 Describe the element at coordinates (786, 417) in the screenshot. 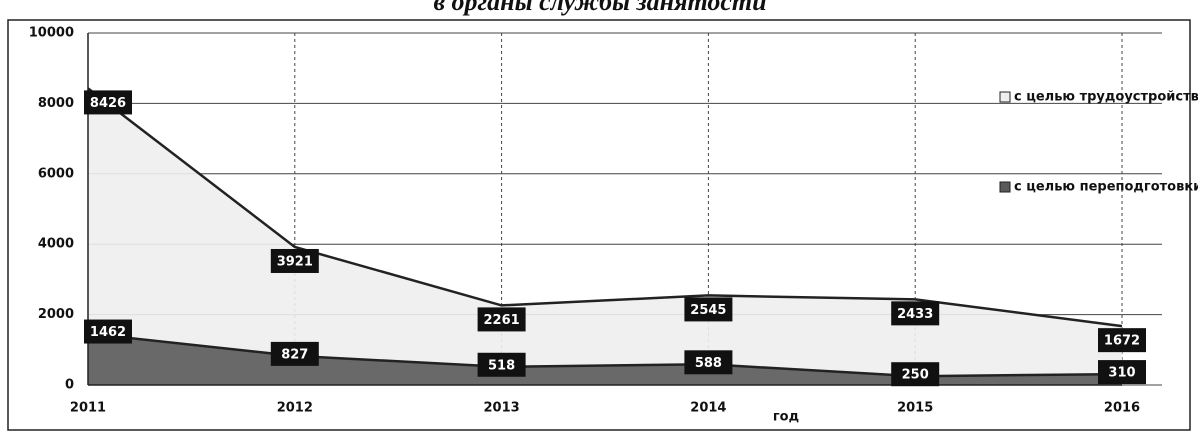

I see `x-axis-label: год` at that location.